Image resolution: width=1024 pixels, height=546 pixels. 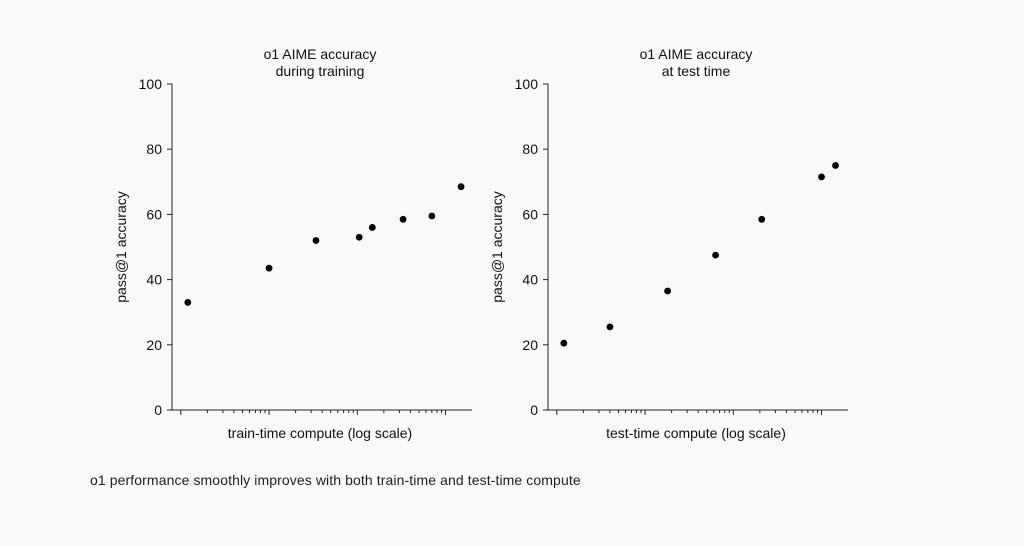 What do you see at coordinates (696, 433) in the screenshot?
I see `x-axis-label: test-time compute (log scale)` at bounding box center [696, 433].